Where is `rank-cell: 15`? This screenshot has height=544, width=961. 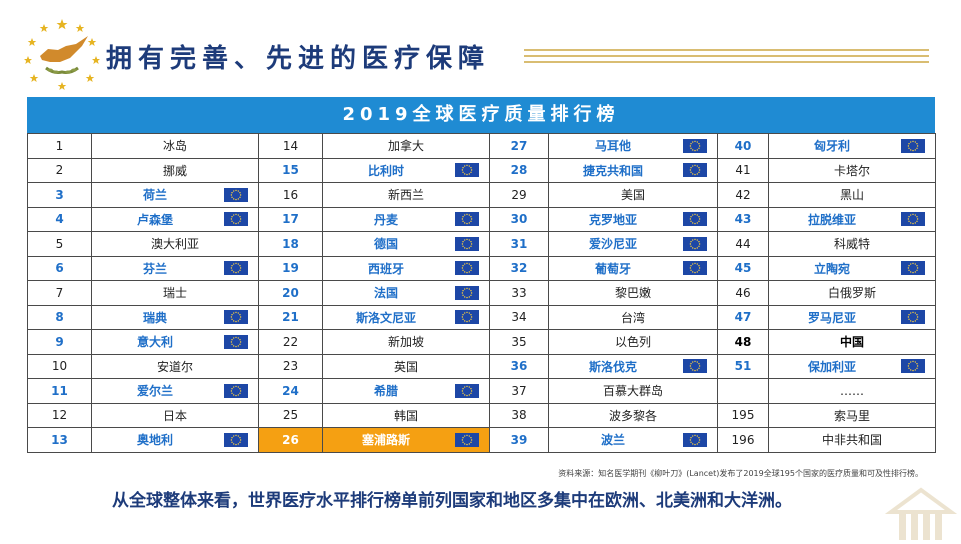
rank-cell: 15 is located at coordinates (290, 170).